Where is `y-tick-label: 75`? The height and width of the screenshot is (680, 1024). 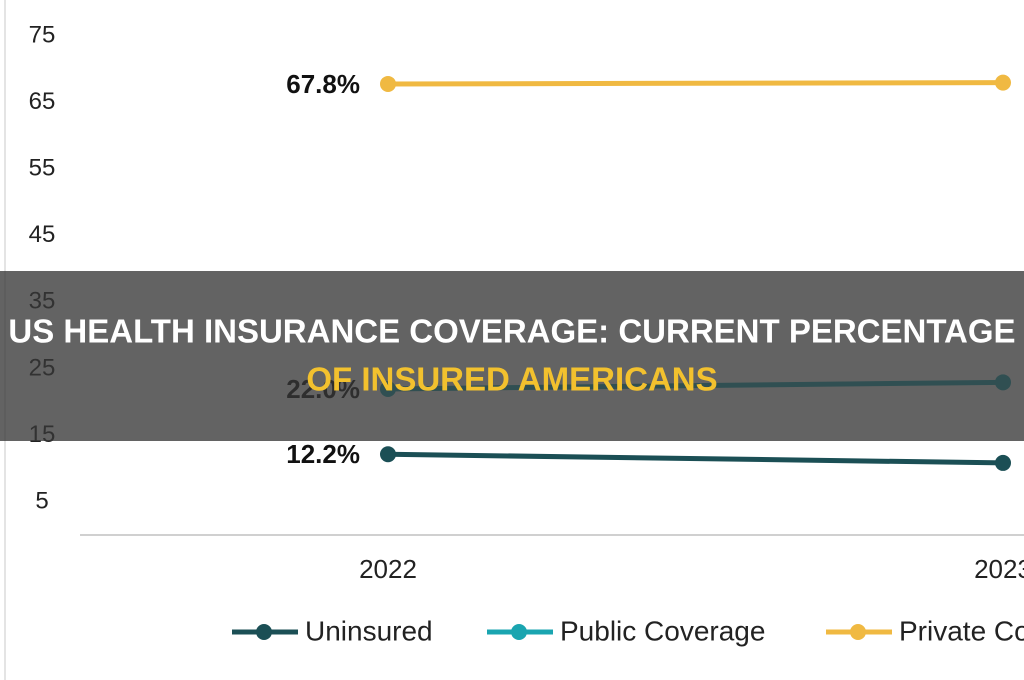
y-tick-label: 75 is located at coordinates (42, 34).